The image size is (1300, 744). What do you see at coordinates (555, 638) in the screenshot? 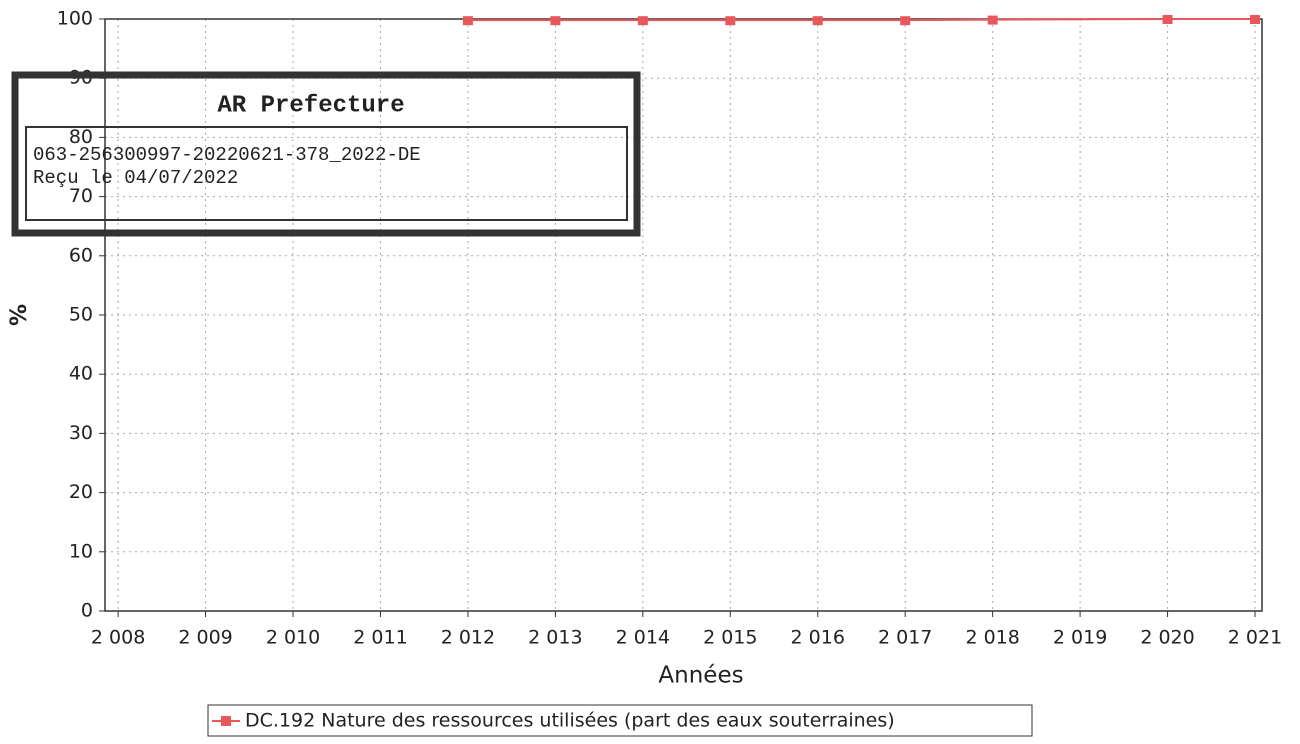
I see `x-tick-label: 2 013` at bounding box center [555, 638].